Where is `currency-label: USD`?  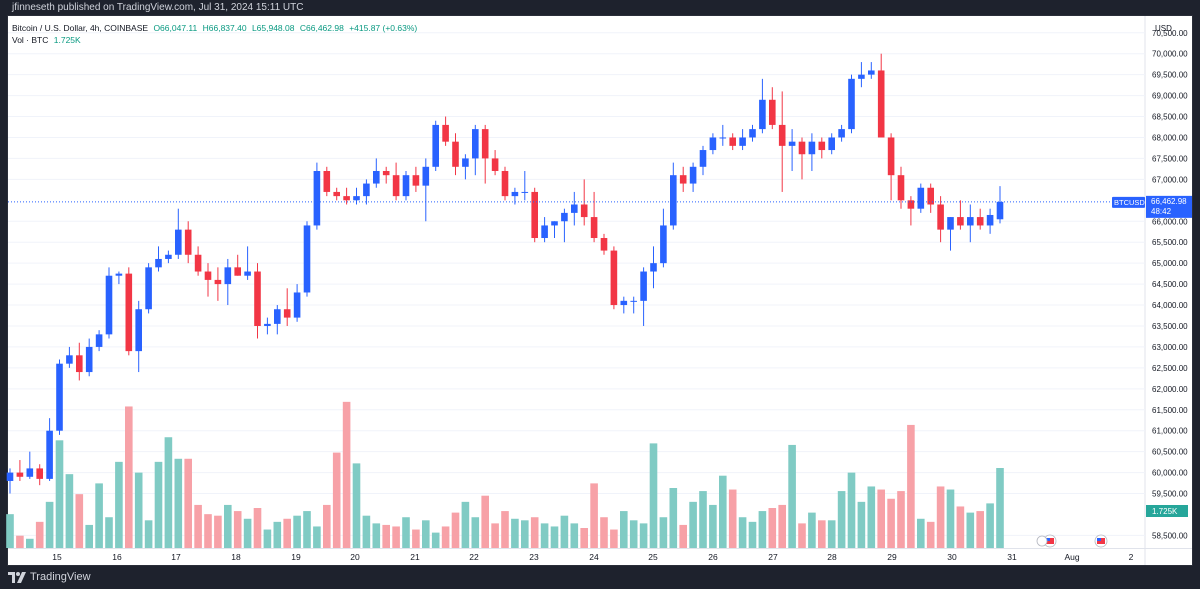
currency-label: USD is located at coordinates (1163, 28).